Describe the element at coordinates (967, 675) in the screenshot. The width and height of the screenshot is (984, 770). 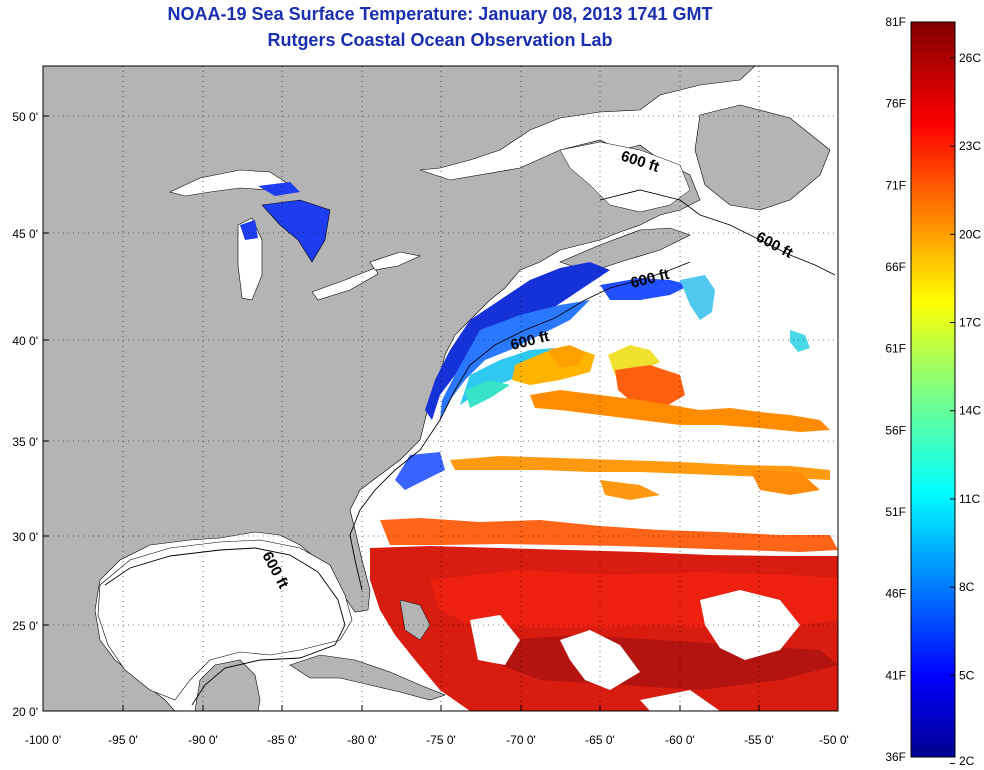
I see `colorbar-c-label: 5C` at that location.